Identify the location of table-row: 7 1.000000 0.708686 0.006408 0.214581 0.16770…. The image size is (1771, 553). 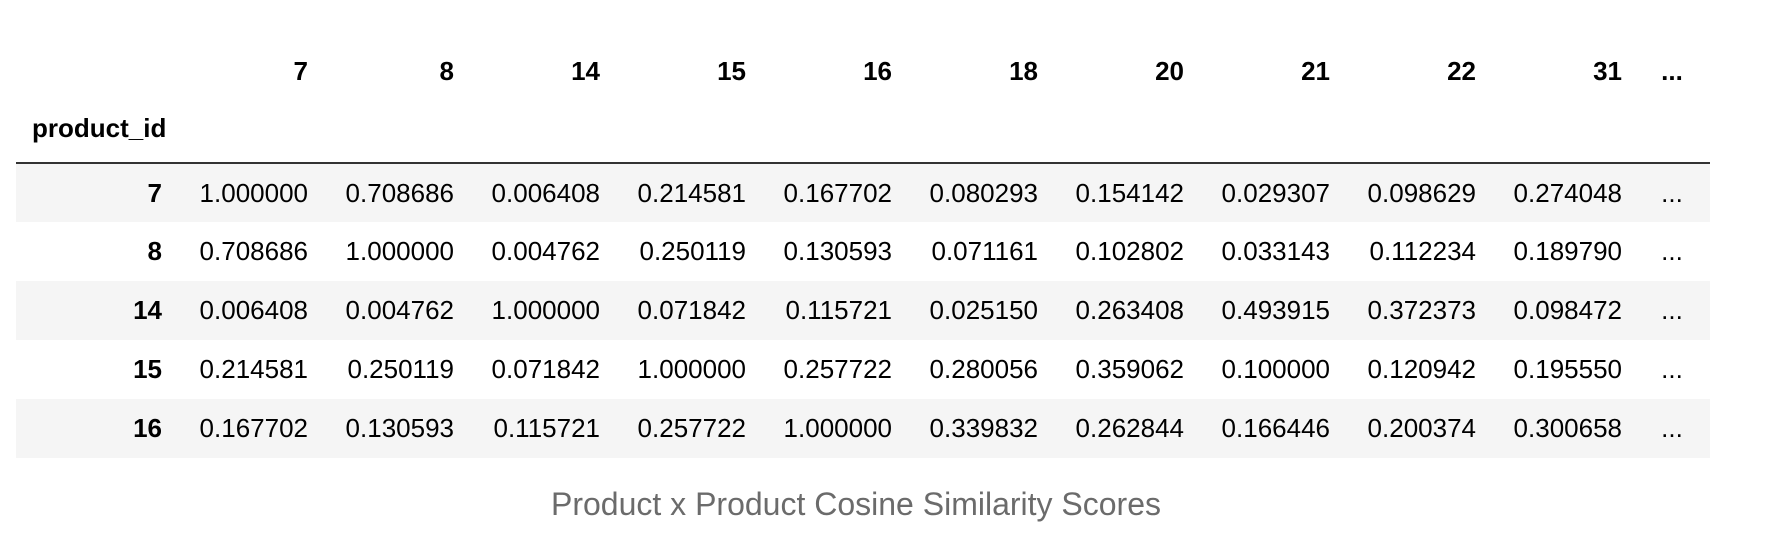
(863, 192).